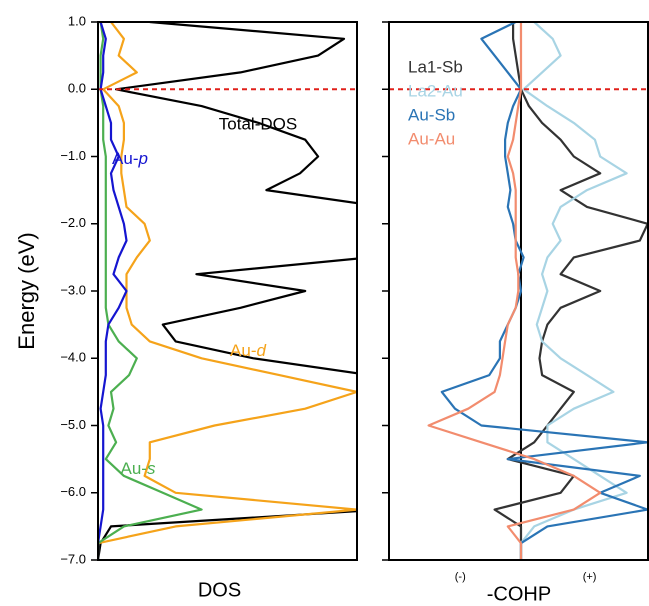  I want to click on x-tick-label: (+), so click(590, 577).